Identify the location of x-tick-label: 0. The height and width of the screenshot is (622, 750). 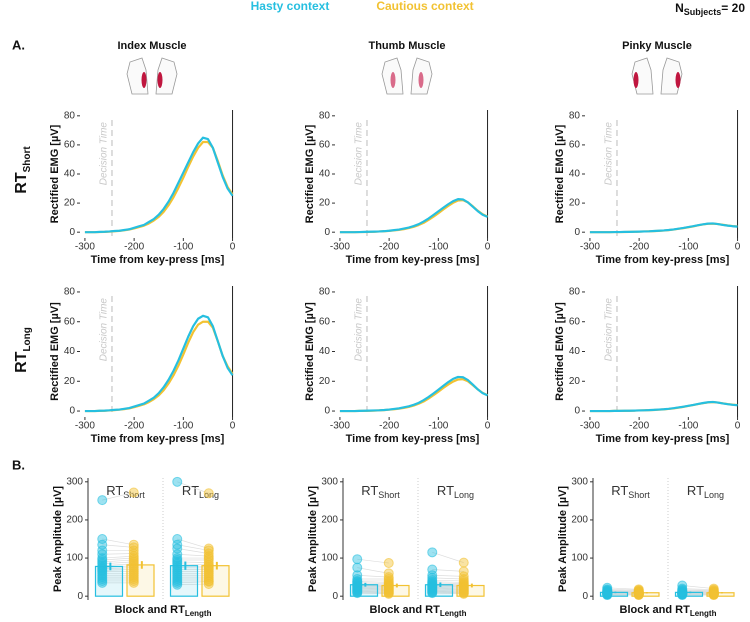
(488, 247).